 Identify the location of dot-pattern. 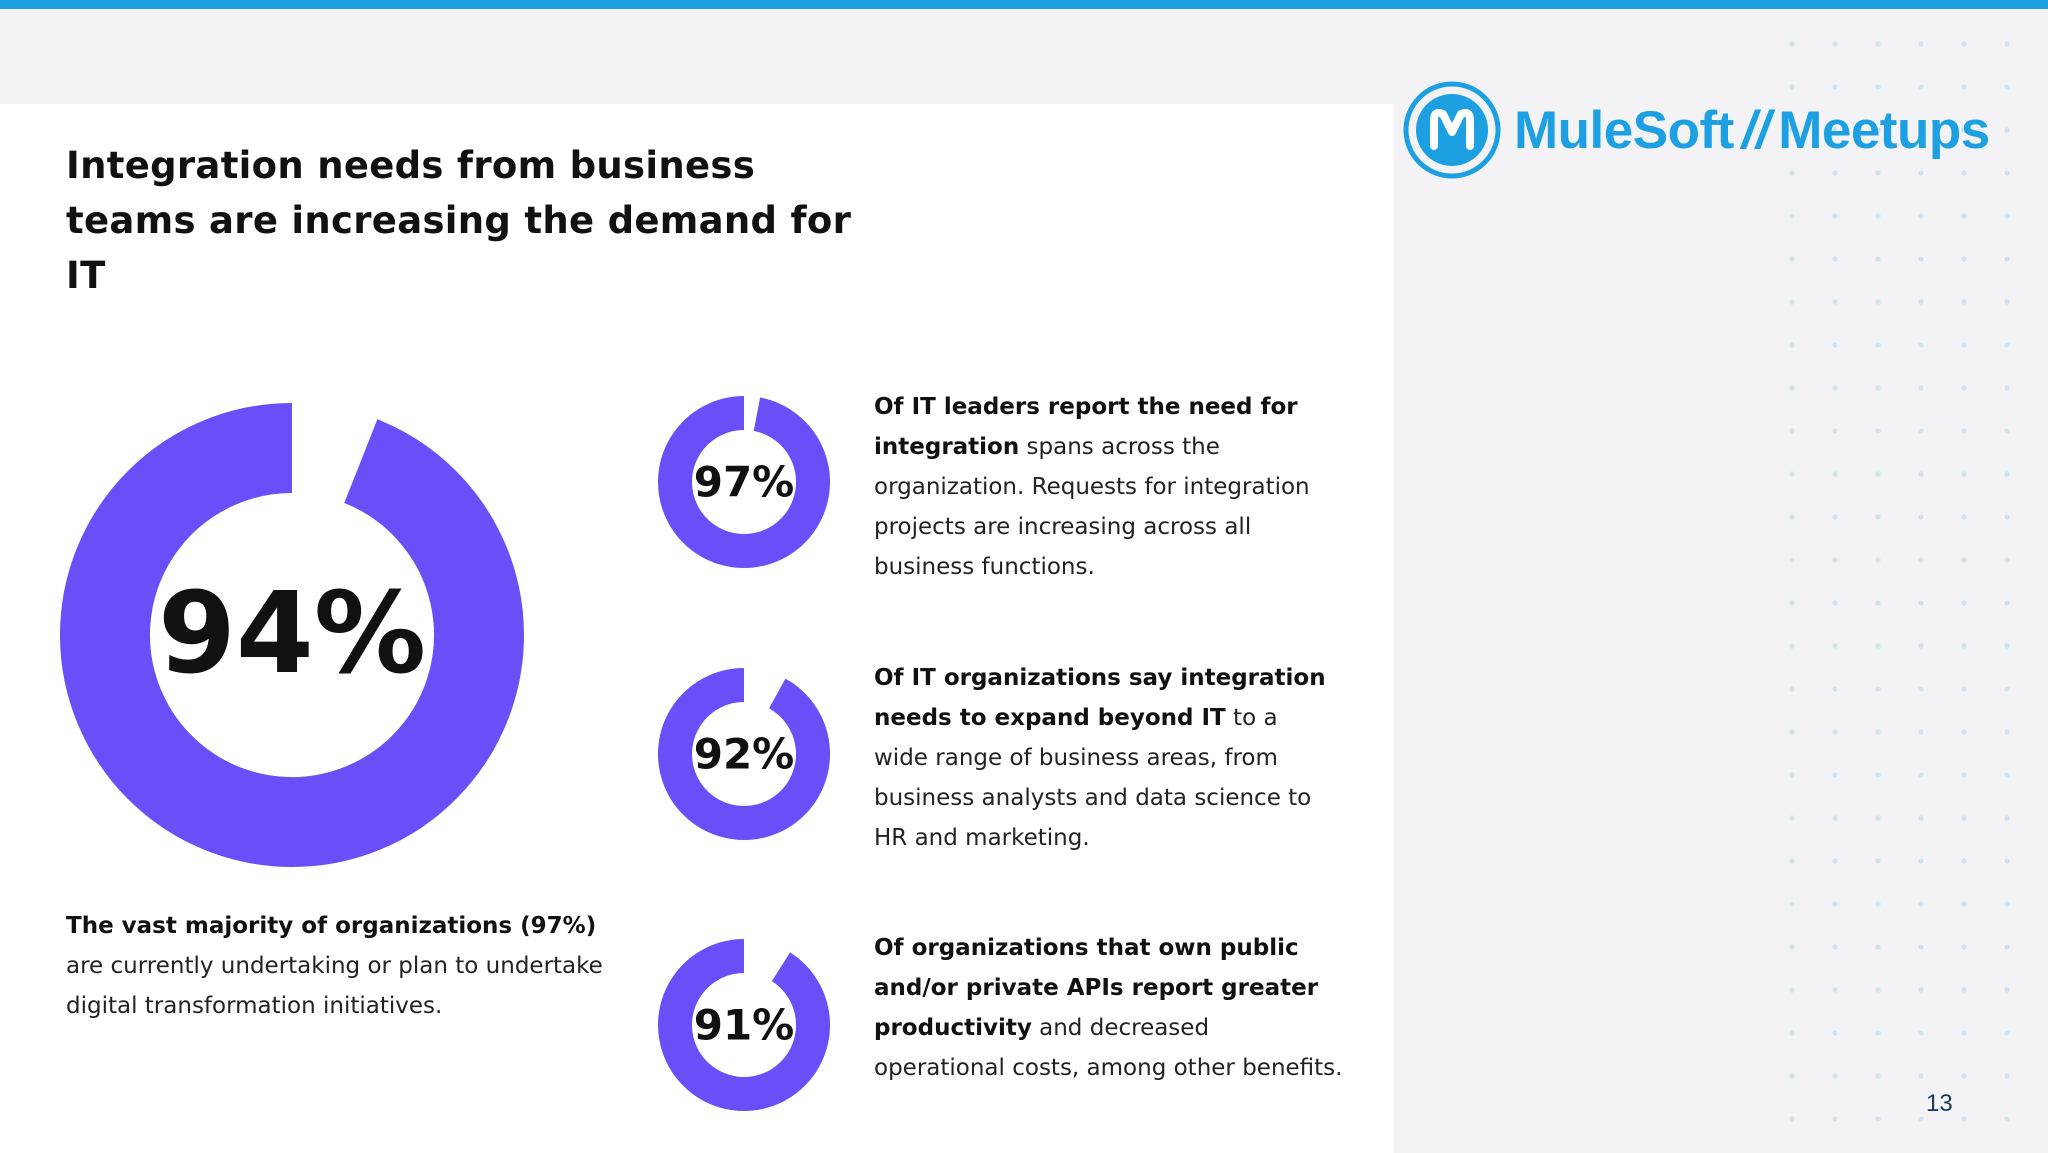
(1899, 581).